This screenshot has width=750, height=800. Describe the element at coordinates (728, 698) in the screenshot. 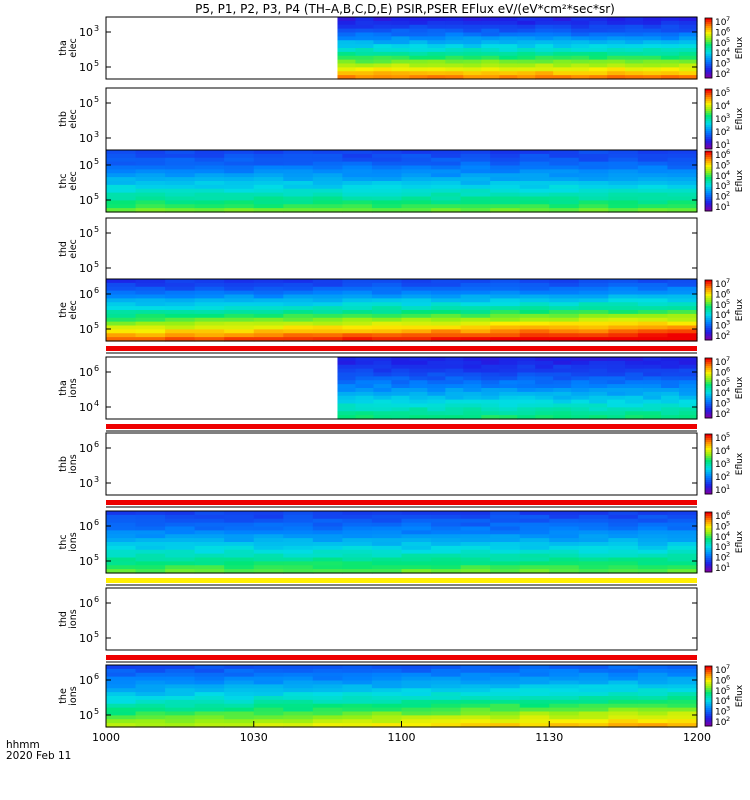

I see `colorbar-tick-exponent: 4` at that location.